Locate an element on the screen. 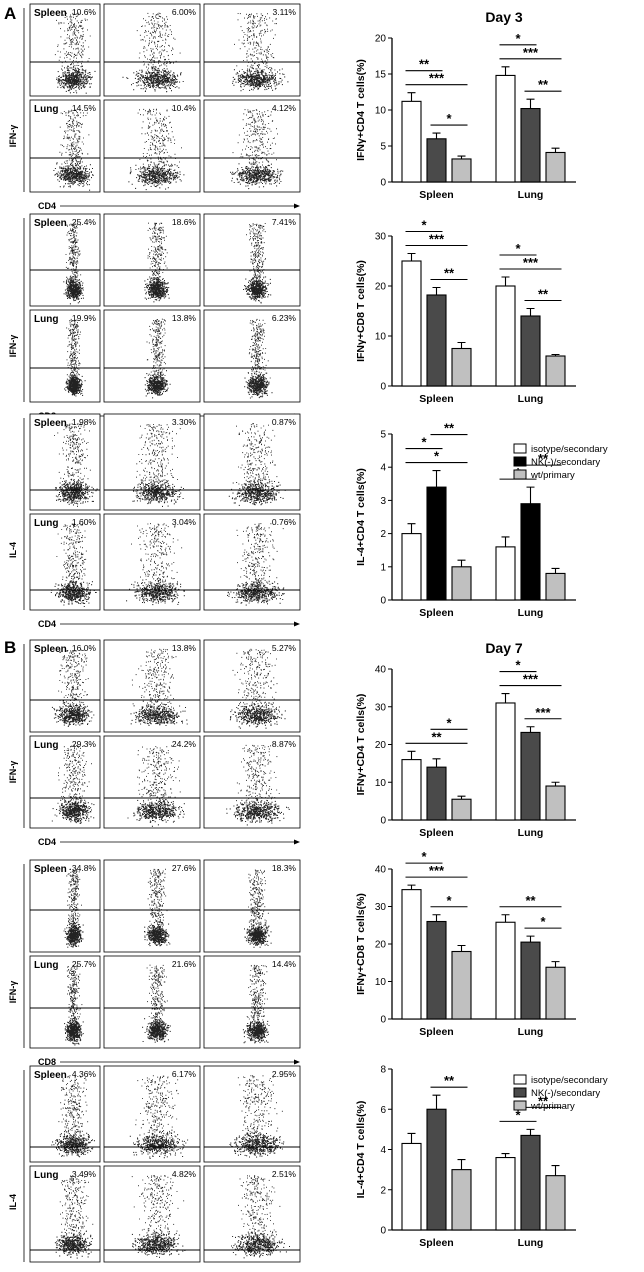 The image size is (644, 1272). flow-plot: 8.87% is located at coordinates (252, 782).